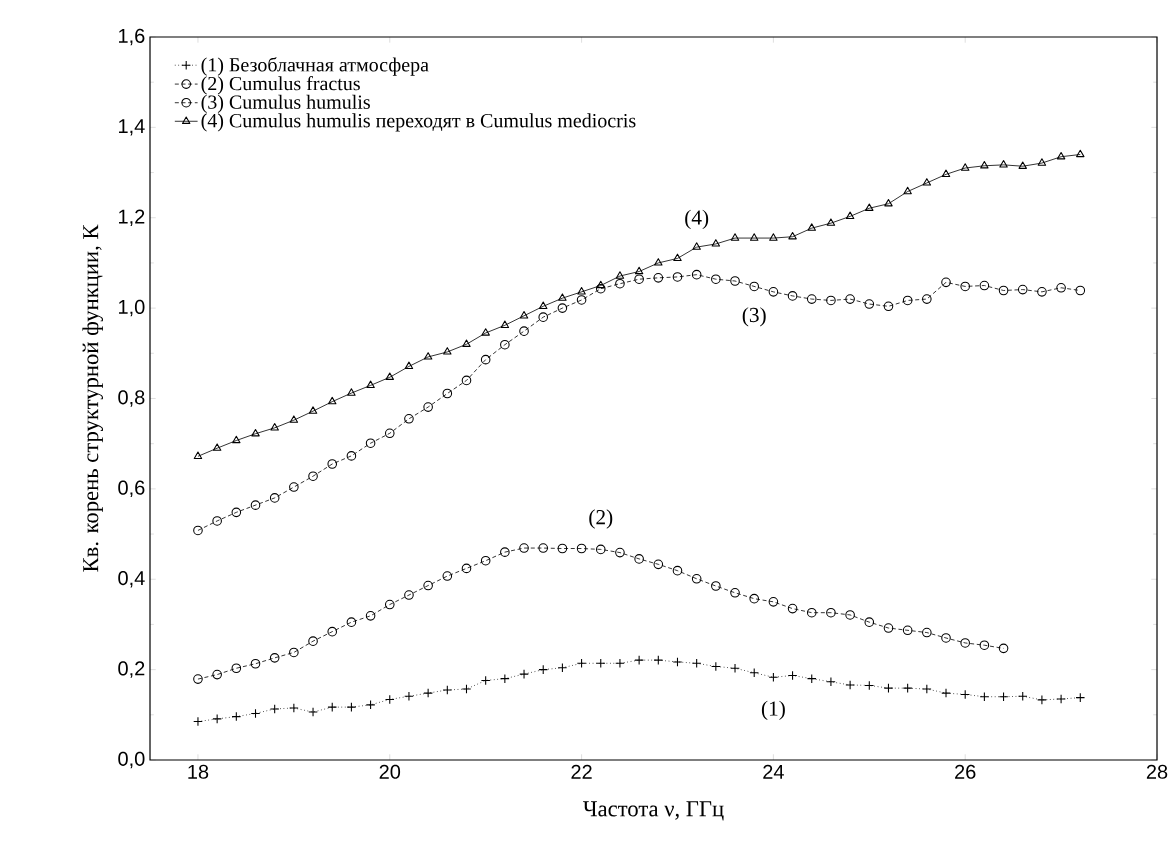 This screenshot has width=1174, height=867. I want to click on annotation: (3), so click(754, 317).